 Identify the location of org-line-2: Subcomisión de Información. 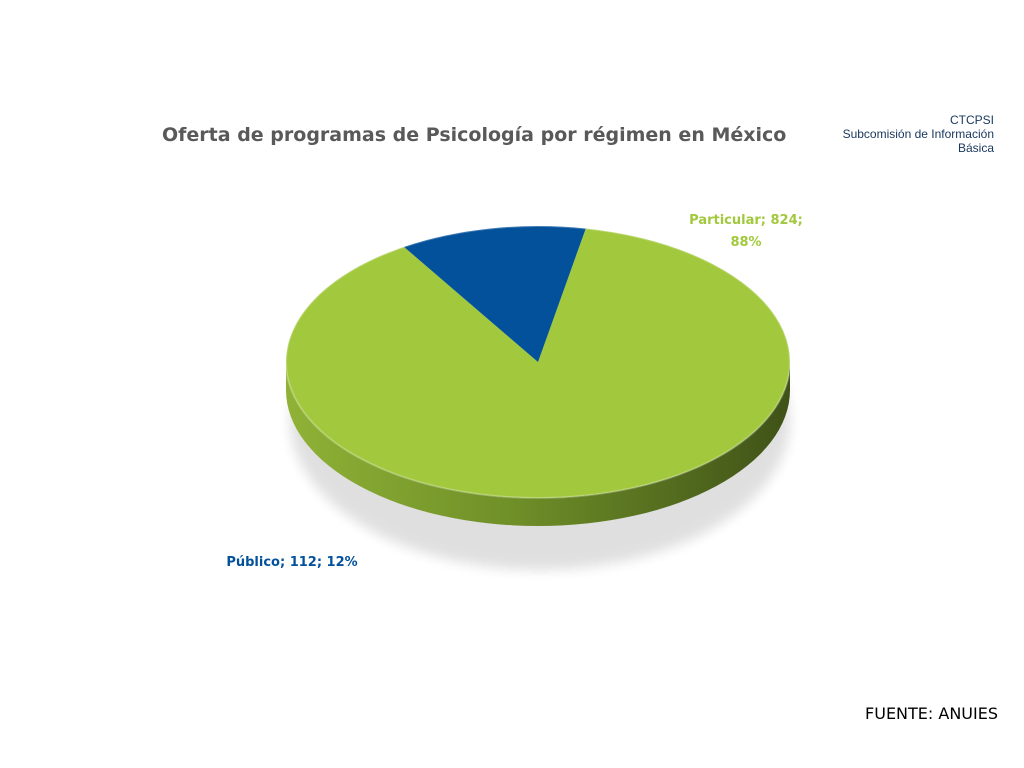
(918, 134).